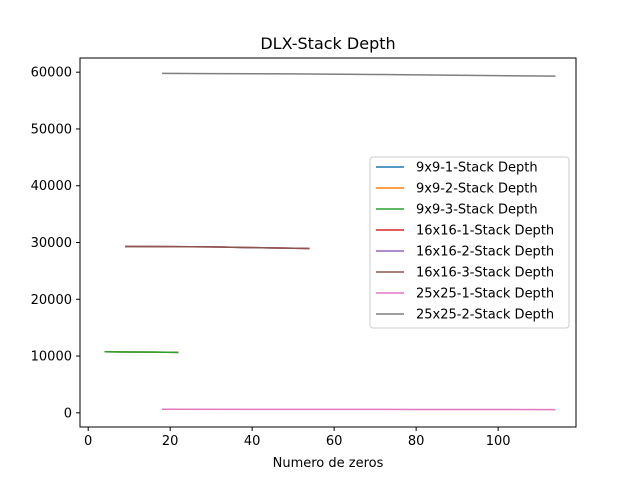  What do you see at coordinates (485, 231) in the screenshot?
I see `legend-label: 16x16-1-Stack Depth` at bounding box center [485, 231].